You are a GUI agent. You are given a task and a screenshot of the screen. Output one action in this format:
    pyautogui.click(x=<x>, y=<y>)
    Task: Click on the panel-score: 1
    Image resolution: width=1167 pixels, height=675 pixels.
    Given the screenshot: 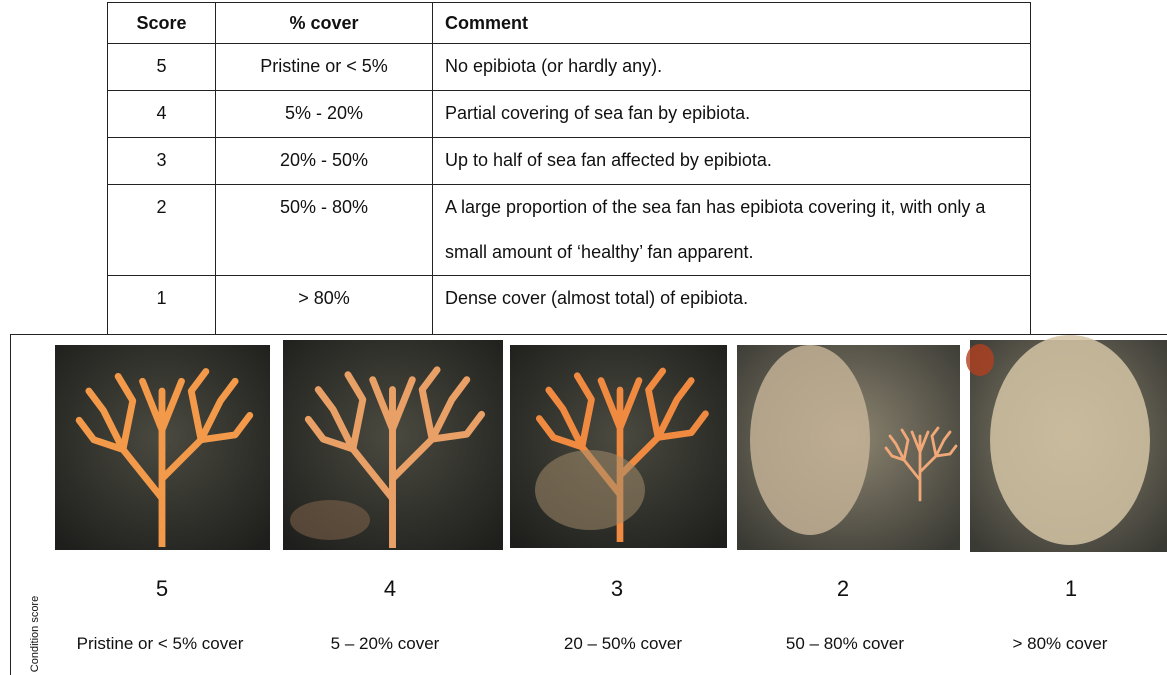 What is the action you would take?
    pyautogui.click(x=1071, y=588)
    